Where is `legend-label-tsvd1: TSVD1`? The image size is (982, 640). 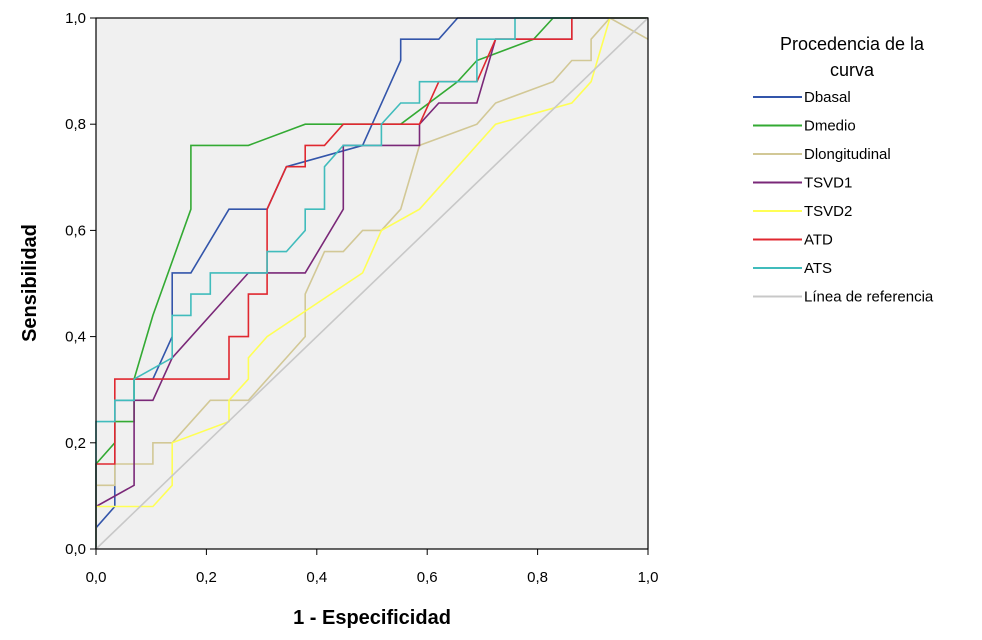
legend-label-tsvd1: TSVD1 is located at coordinates (828, 183).